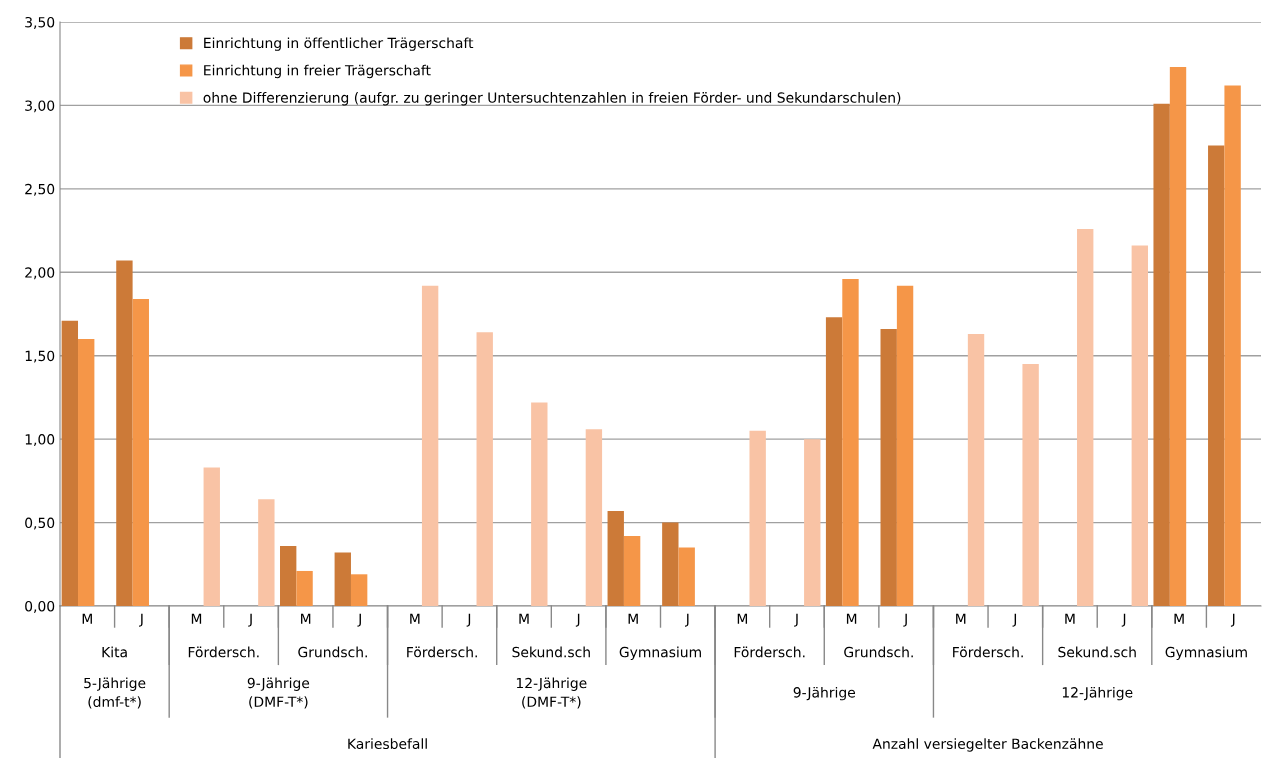 The width and height of the screenshot is (1265, 758). I want to click on text: 12-Jährige (DMF-T*), so click(551, 693).